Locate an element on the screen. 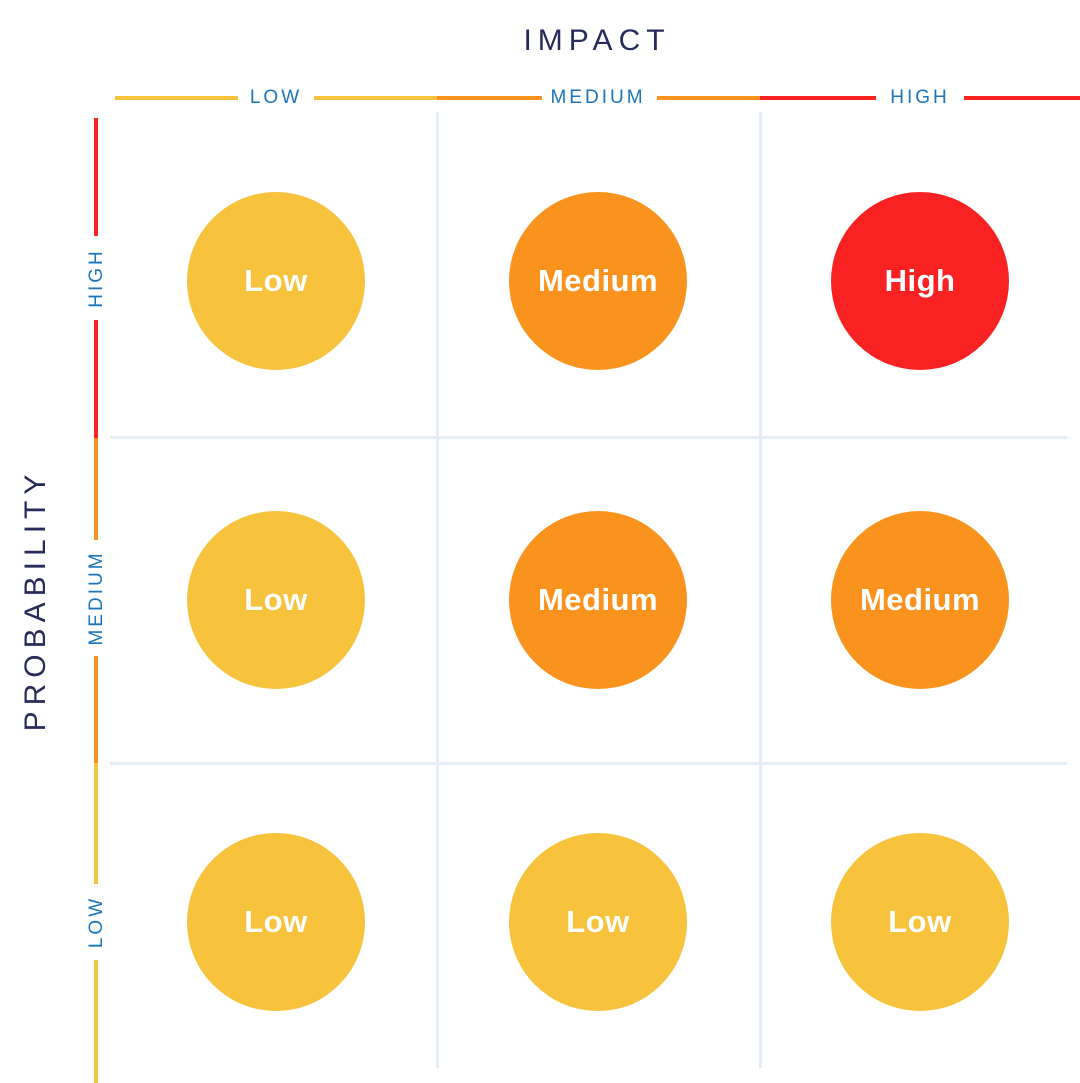 This screenshot has height=1083, width=1080. impact-axis-segment-medium-right is located at coordinates (708, 98).